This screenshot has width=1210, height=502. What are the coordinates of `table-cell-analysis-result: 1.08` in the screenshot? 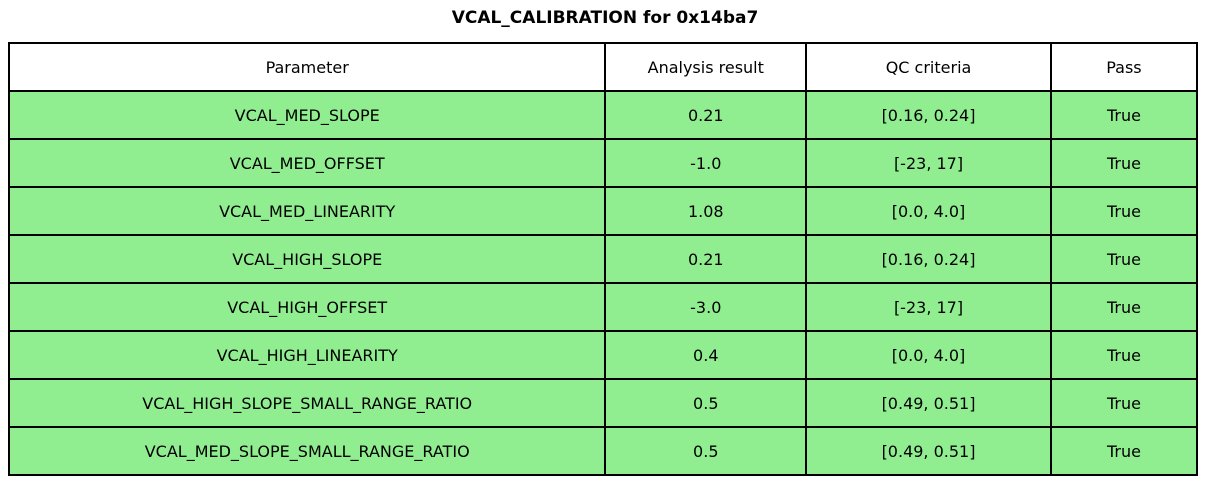 It's located at (706, 211).